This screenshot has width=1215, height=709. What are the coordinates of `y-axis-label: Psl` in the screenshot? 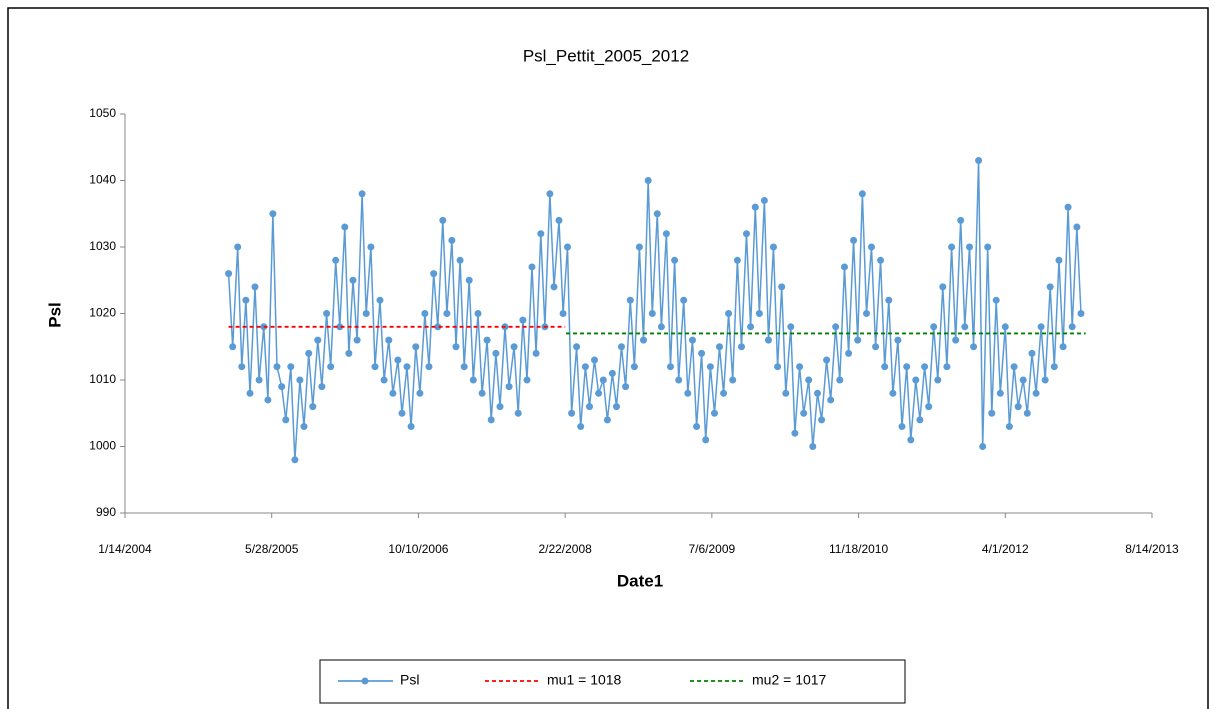 It's located at (54, 315).